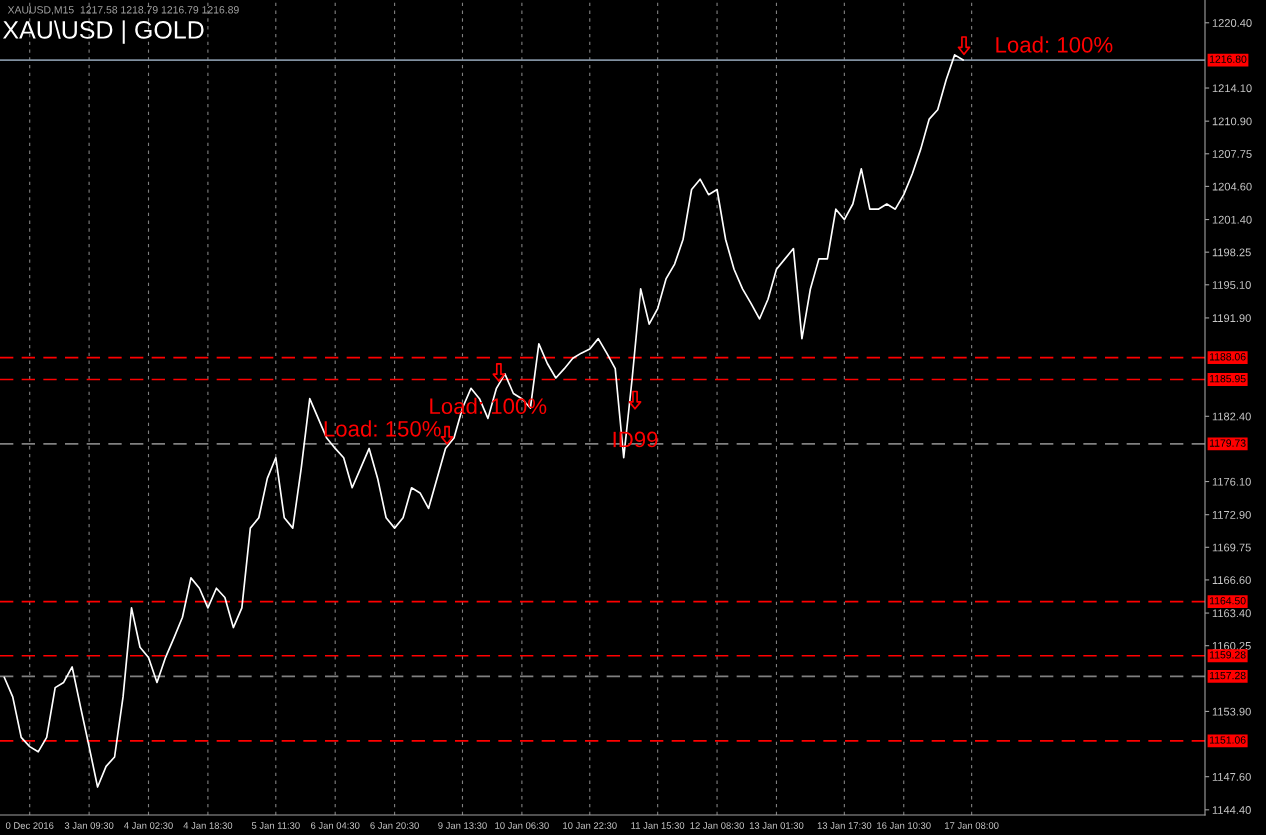  What do you see at coordinates (89, 825) in the screenshot?
I see `x-tick-label: 3 Jan 09:30` at bounding box center [89, 825].